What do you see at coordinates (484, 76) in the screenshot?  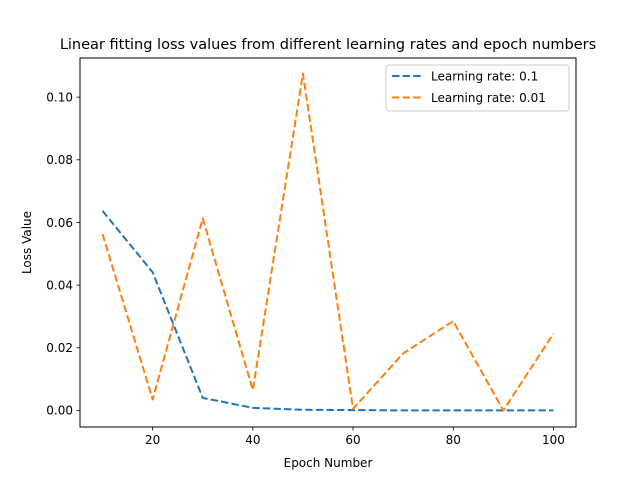 I see `legend-label-1: Learning rate: 0.1` at bounding box center [484, 76].